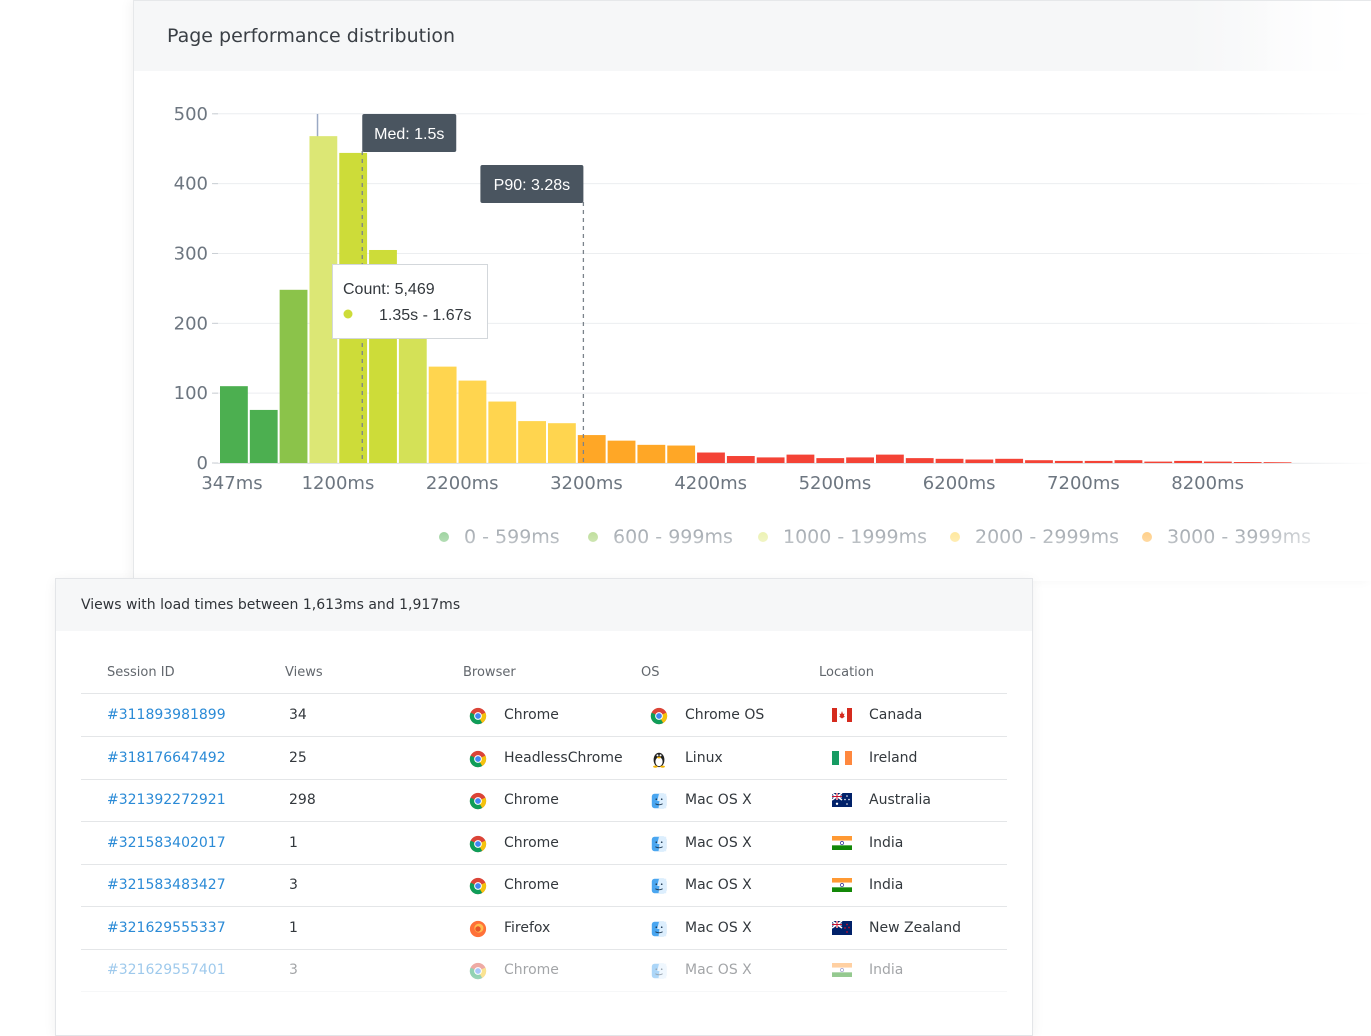  I want to click on x-tick-label: 2200ms, so click(462, 483).